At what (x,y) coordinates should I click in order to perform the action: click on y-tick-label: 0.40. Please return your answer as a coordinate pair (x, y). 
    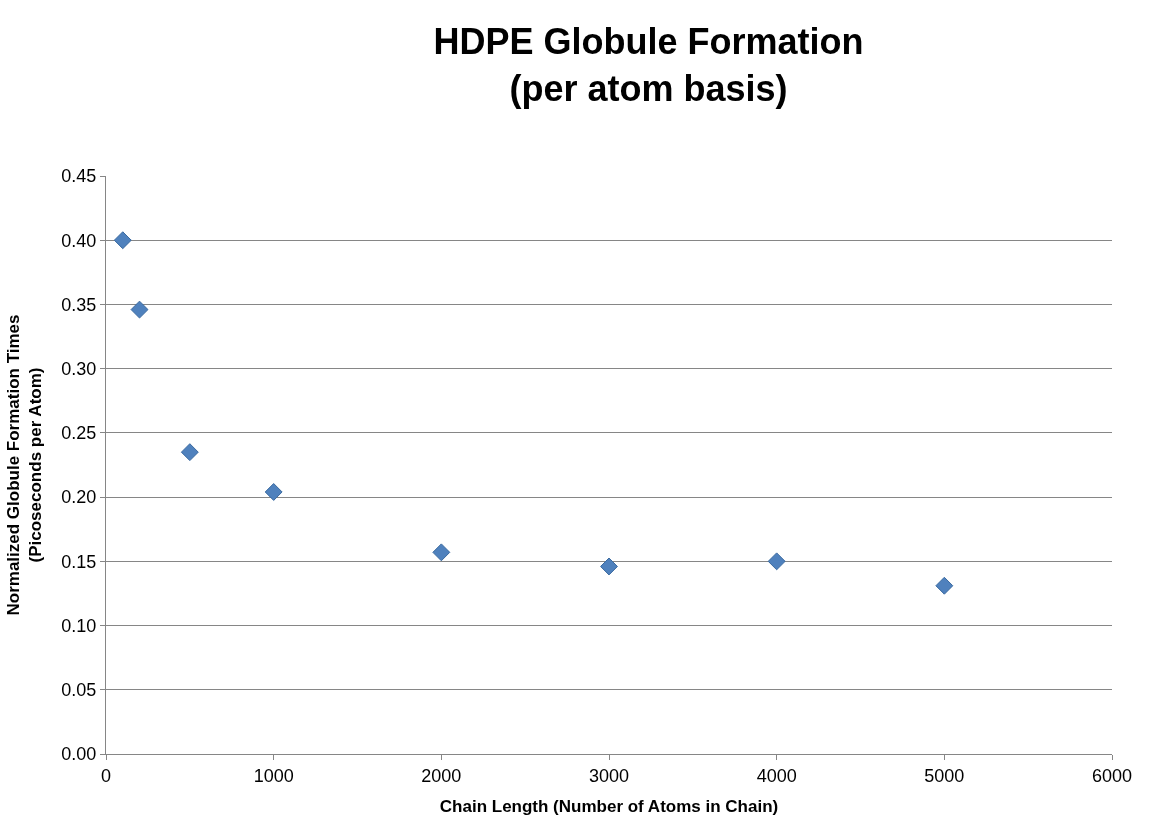
    Looking at the image, I should click on (79, 240).